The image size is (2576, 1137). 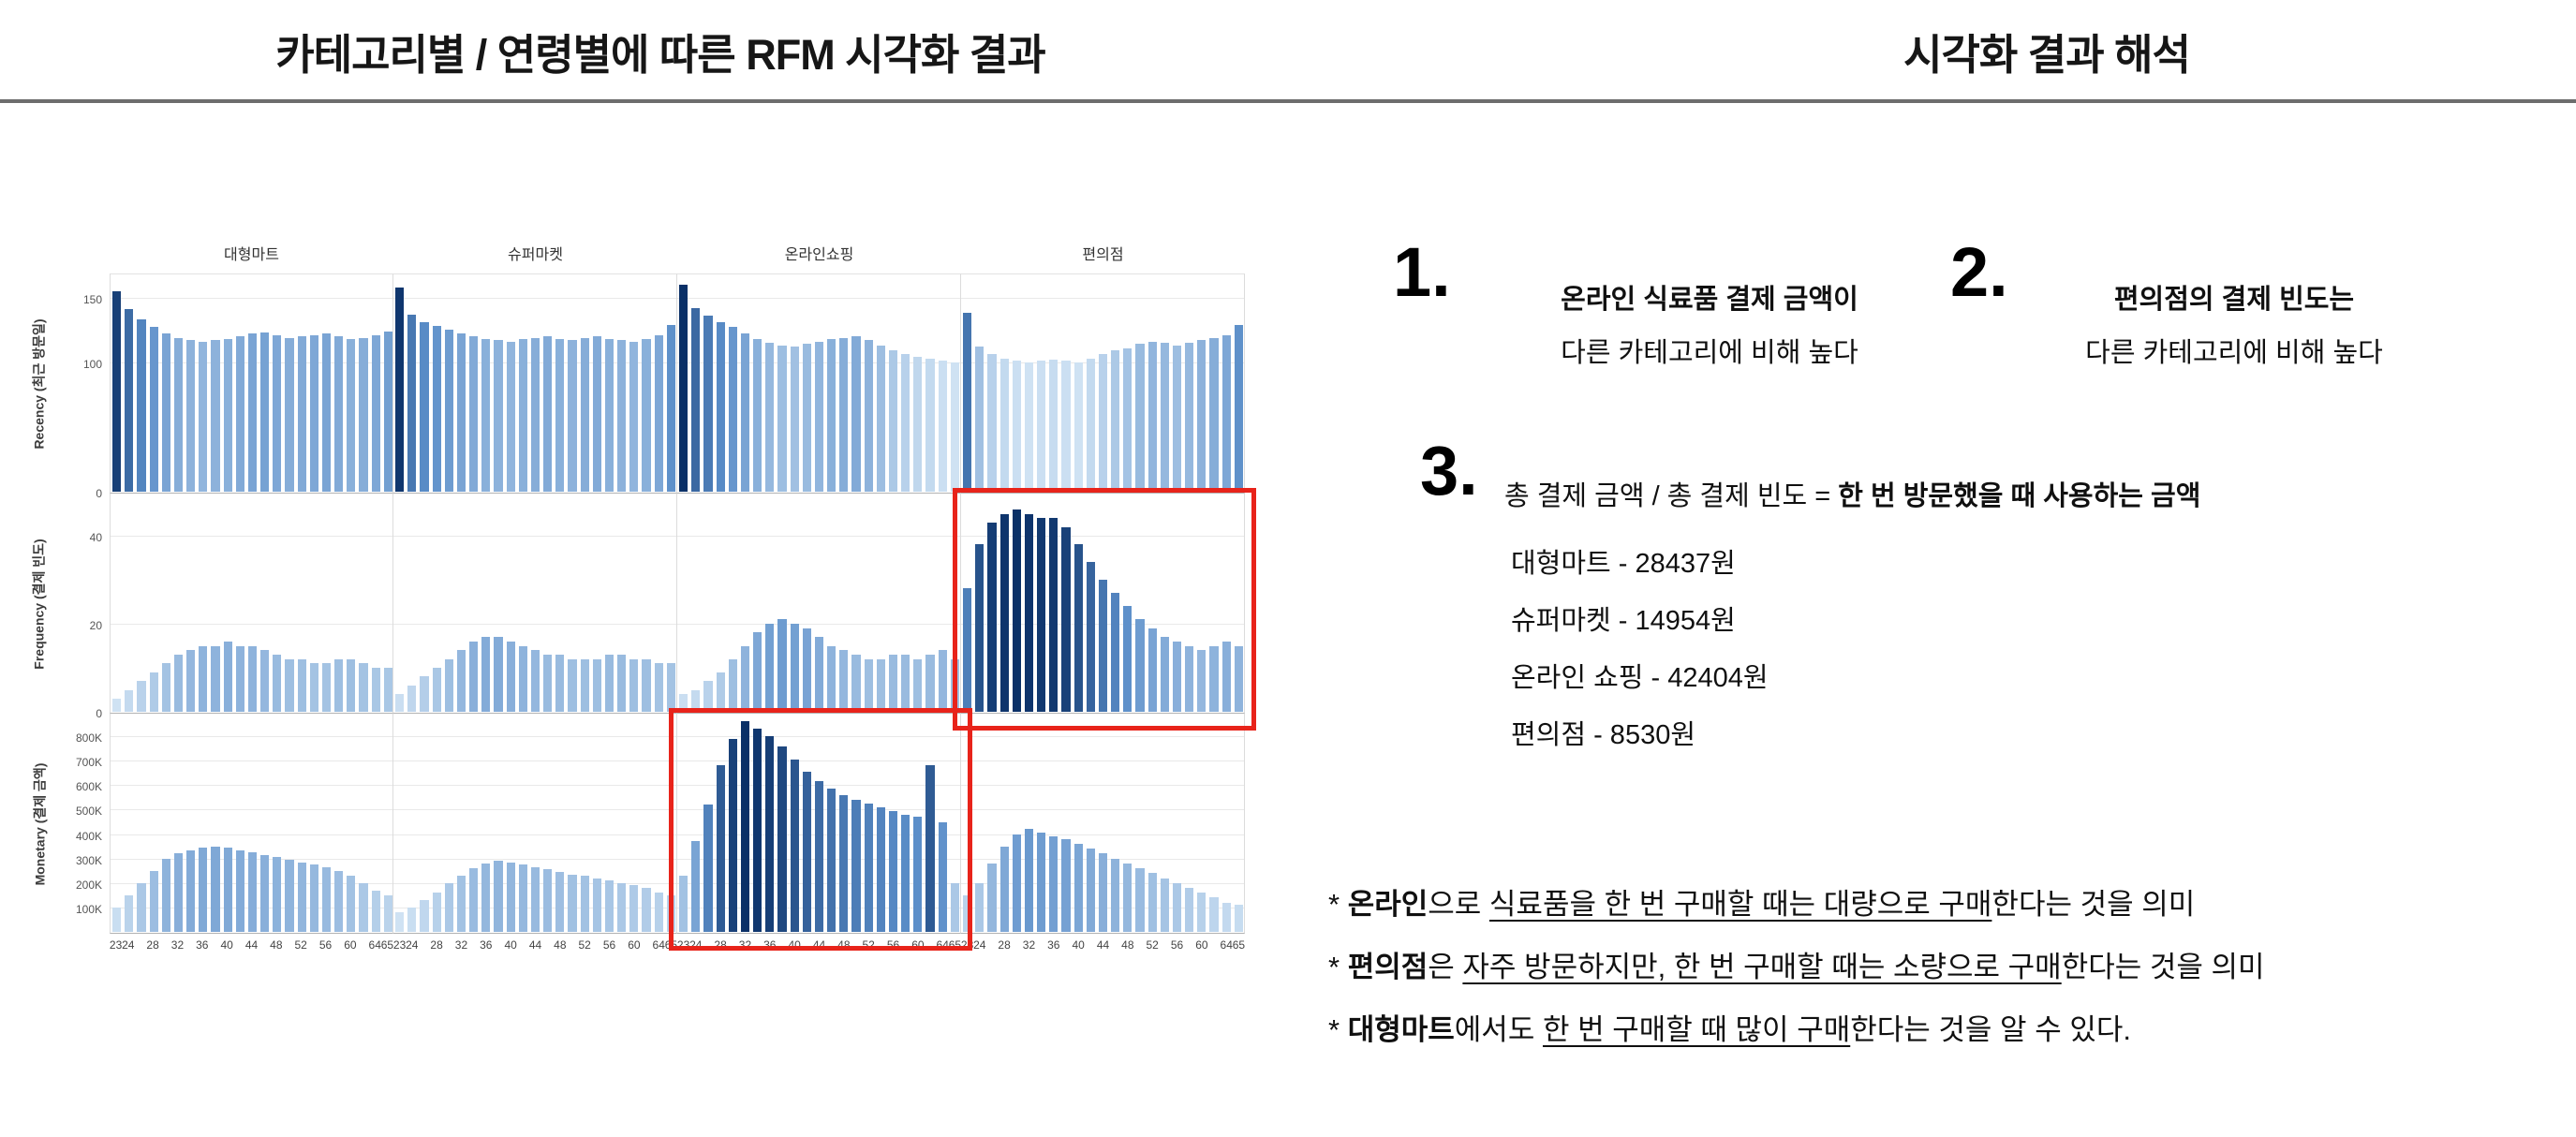 What do you see at coordinates (2234, 353) in the screenshot?
I see `text-segment: 다른 카테고리에 비해 높다` at bounding box center [2234, 353].